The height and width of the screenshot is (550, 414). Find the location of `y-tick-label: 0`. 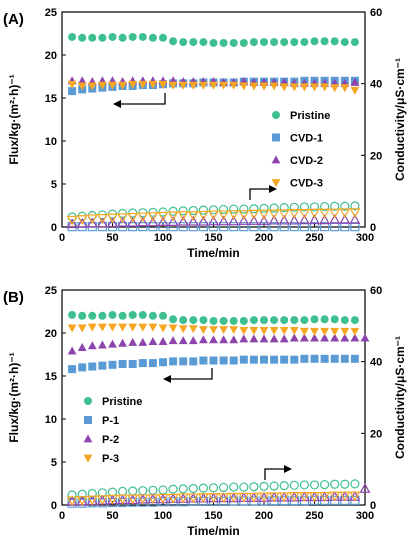

y-tick-label: 0 is located at coordinates (54, 228).